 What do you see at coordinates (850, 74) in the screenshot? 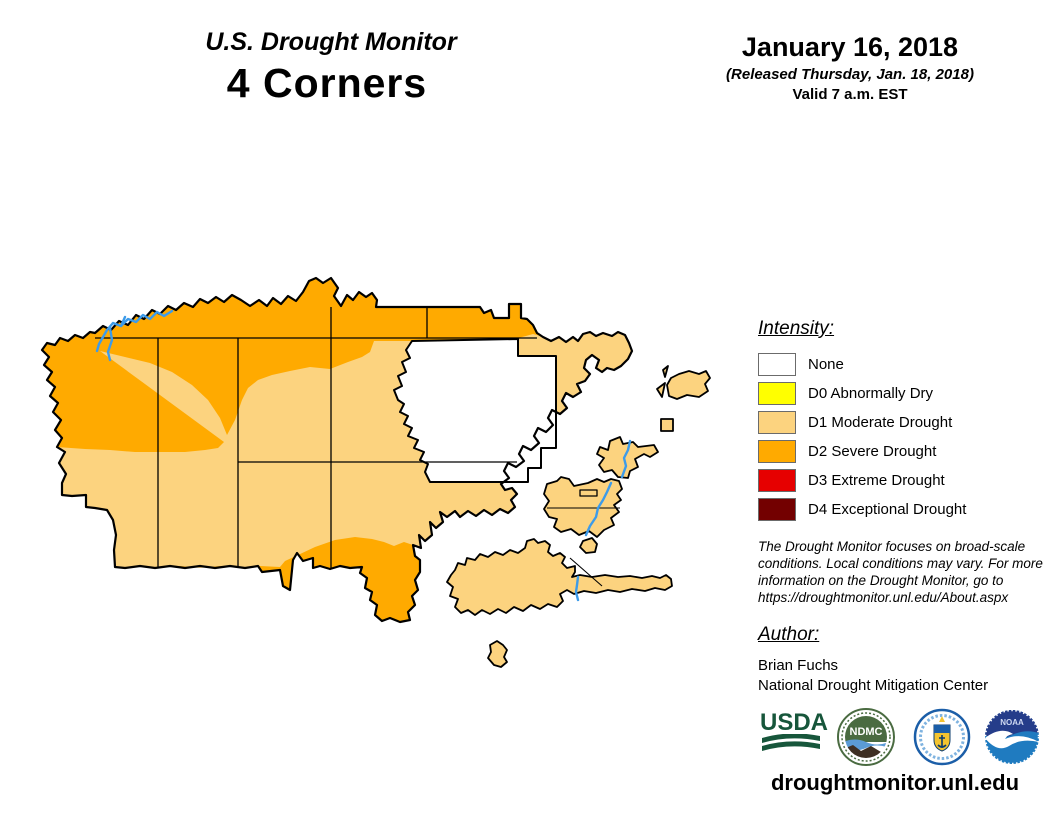
I see `released-date: (Released Thursday, Jan. 18, 2018)` at bounding box center [850, 74].